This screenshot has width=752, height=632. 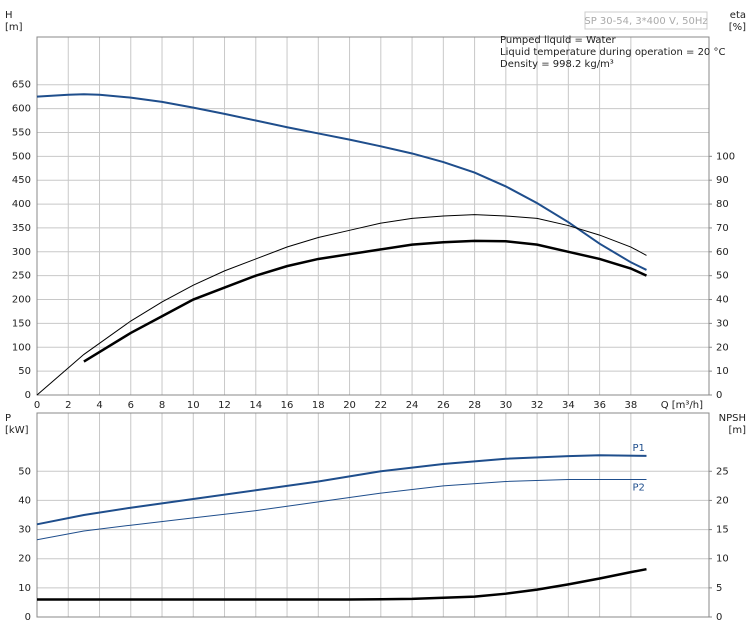 I want to click on y2-tick-label: 80, so click(x=722, y=204).